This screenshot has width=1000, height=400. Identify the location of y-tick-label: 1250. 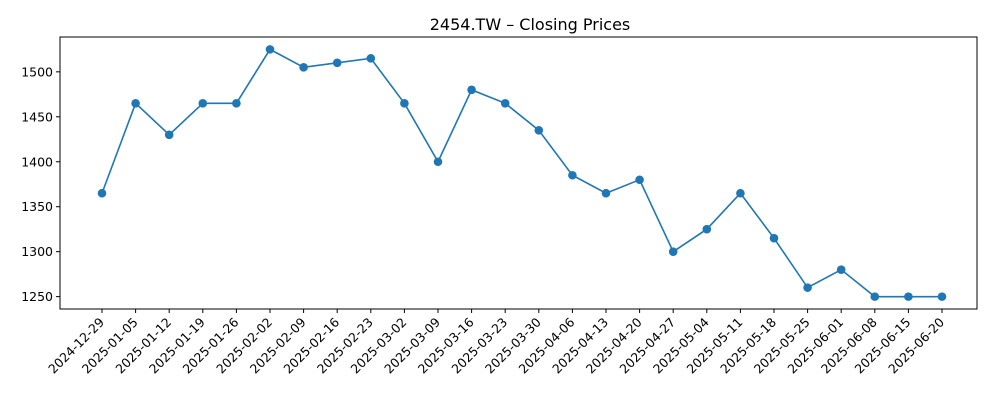
(37, 296).